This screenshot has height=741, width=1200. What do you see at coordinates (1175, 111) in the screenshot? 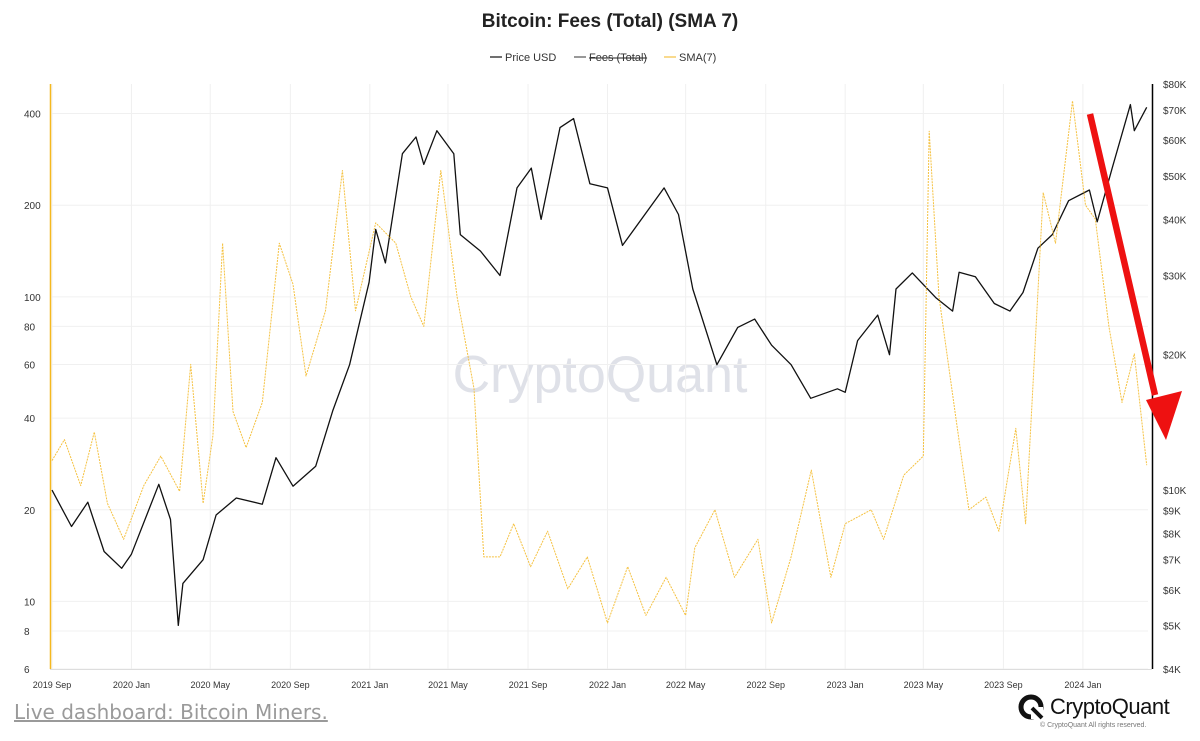
I see `right-tick-label: $70K` at bounding box center [1175, 111].